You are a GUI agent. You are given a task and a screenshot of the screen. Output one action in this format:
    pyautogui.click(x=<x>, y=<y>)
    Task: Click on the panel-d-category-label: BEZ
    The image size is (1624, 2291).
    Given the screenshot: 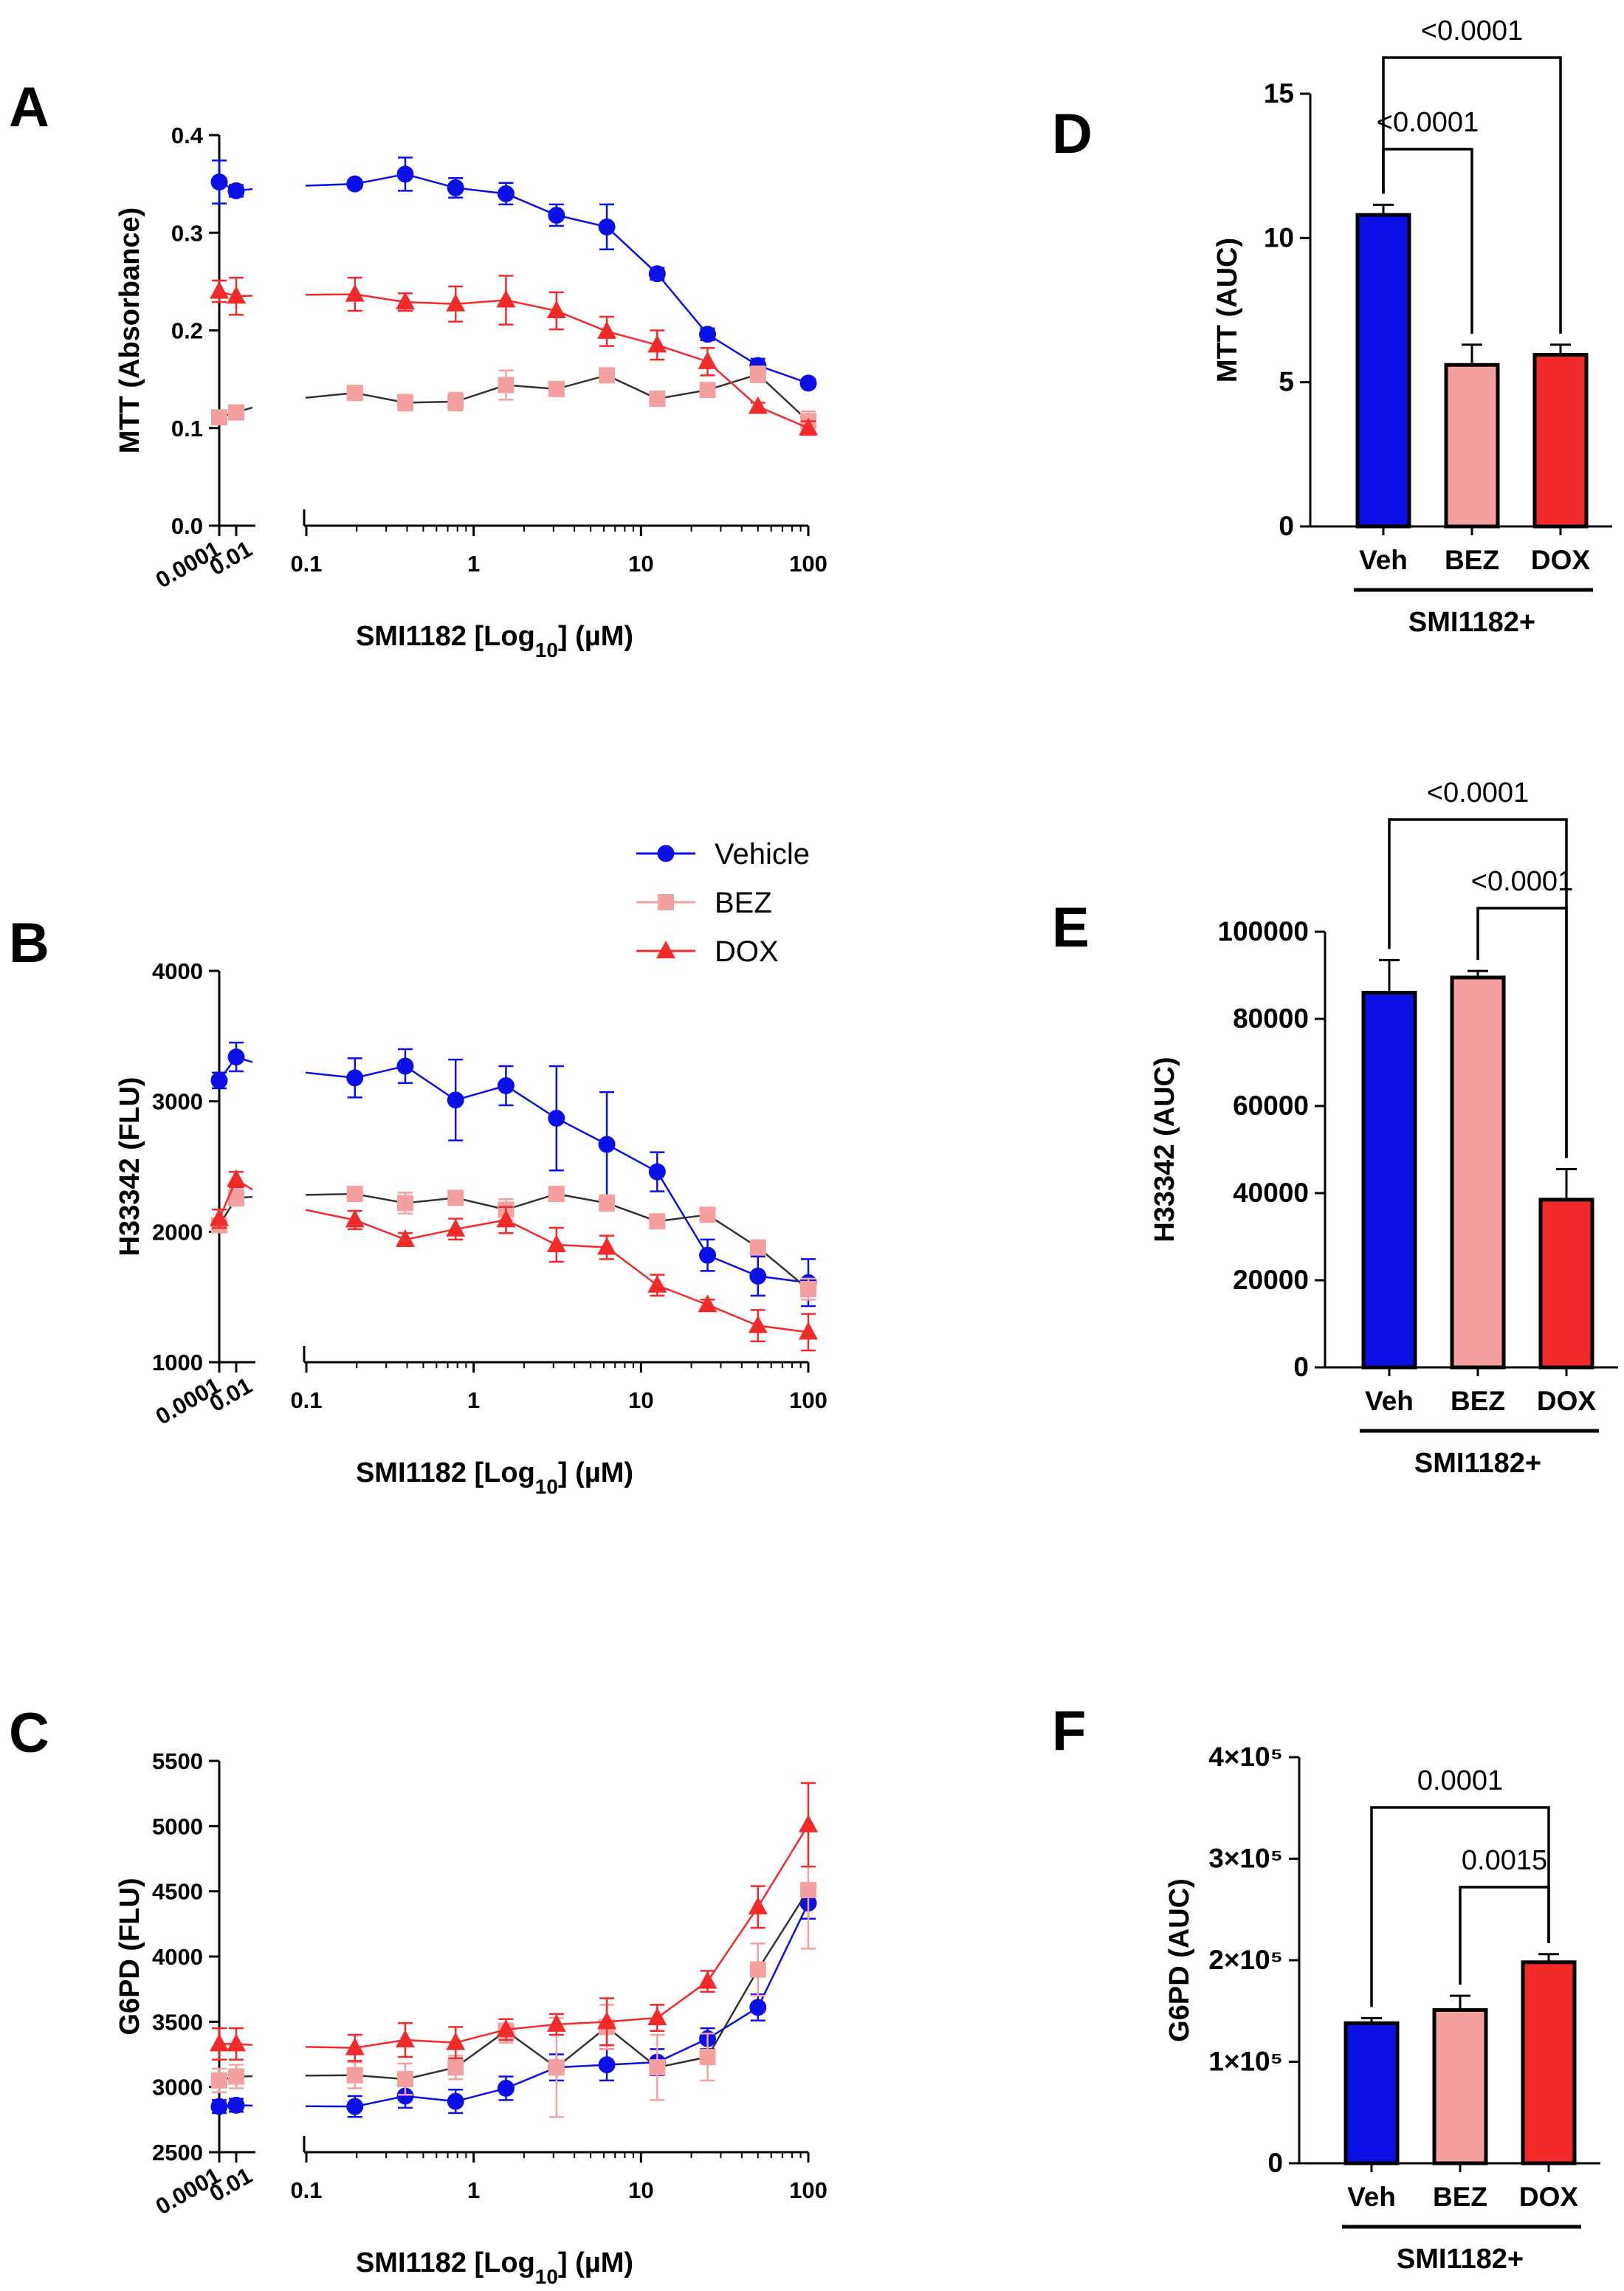 What is the action you would take?
    pyautogui.click(x=1472, y=560)
    